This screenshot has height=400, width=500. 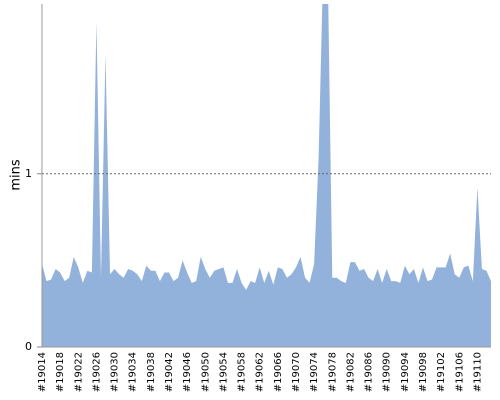 I want to click on x-tick-label: #19034, so click(x=133, y=372).